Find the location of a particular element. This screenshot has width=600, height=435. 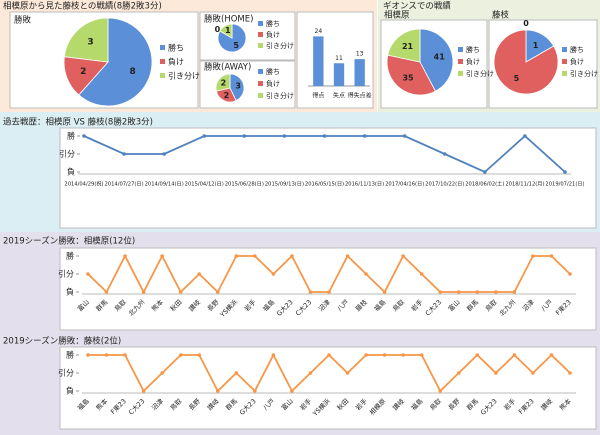

data-label: 35 is located at coordinates (408, 77).